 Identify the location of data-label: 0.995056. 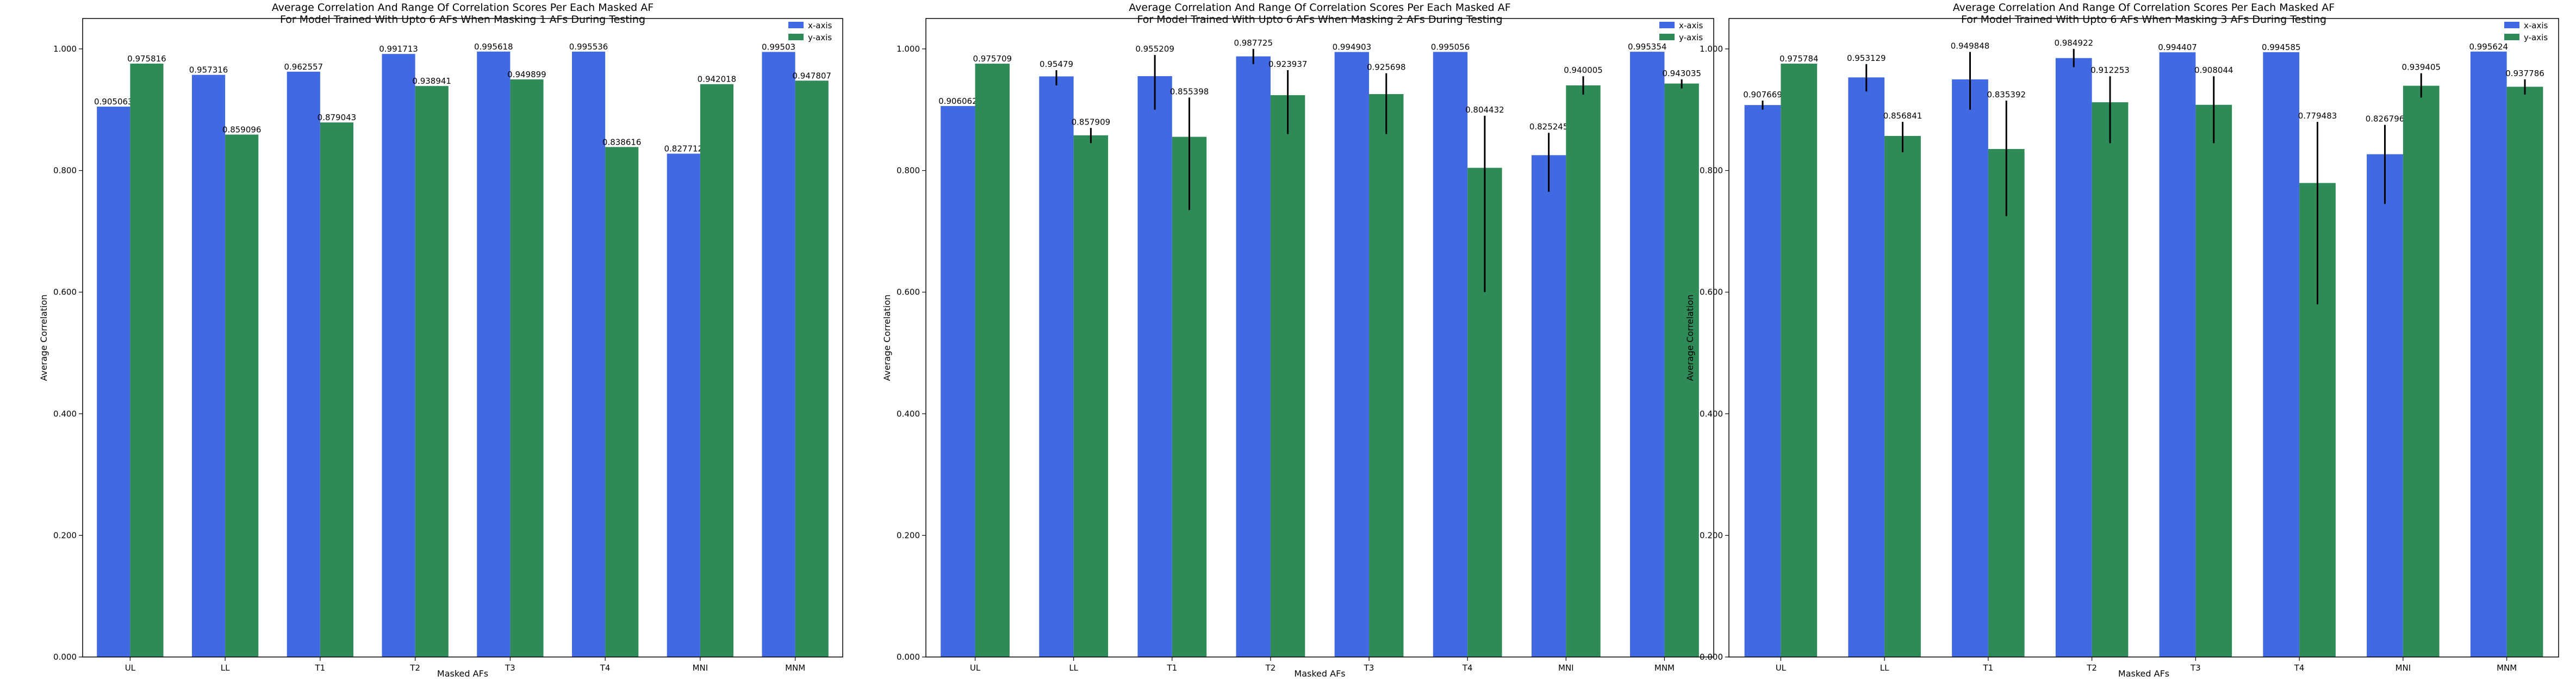
(1450, 47).